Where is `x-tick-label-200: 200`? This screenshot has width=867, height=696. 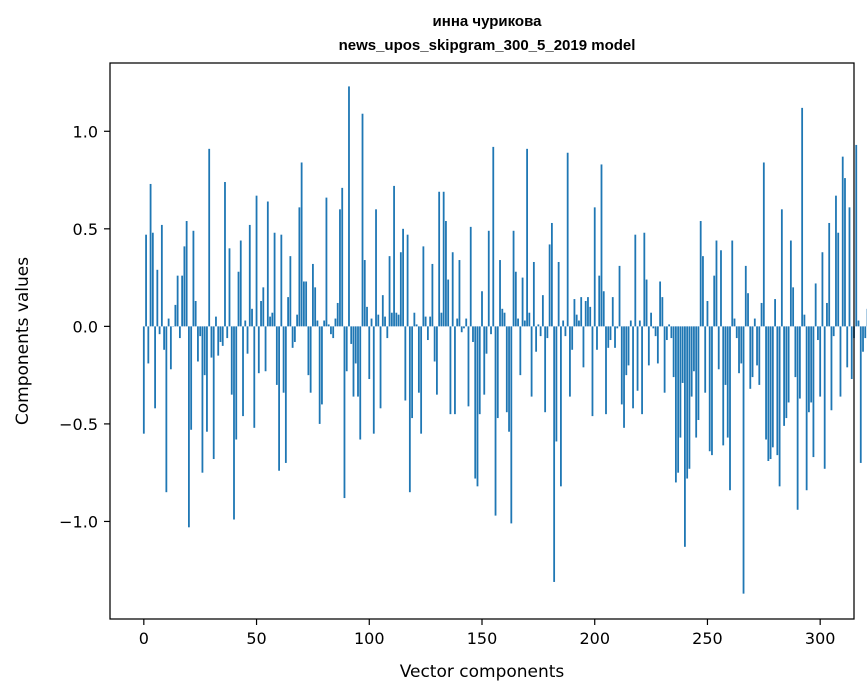
x-tick-label-200: 200 is located at coordinates (594, 638).